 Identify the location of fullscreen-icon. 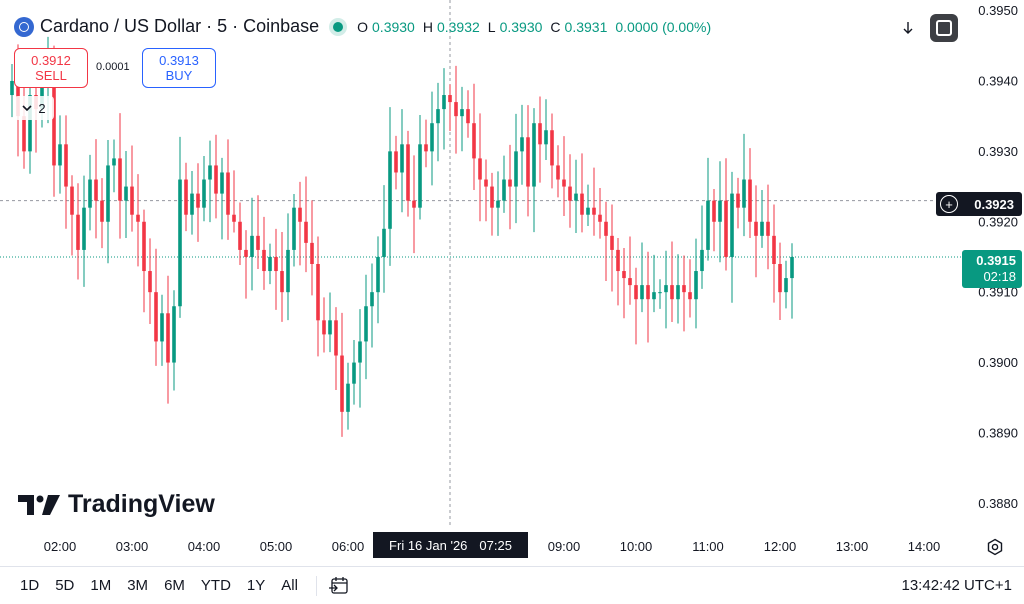
(944, 28).